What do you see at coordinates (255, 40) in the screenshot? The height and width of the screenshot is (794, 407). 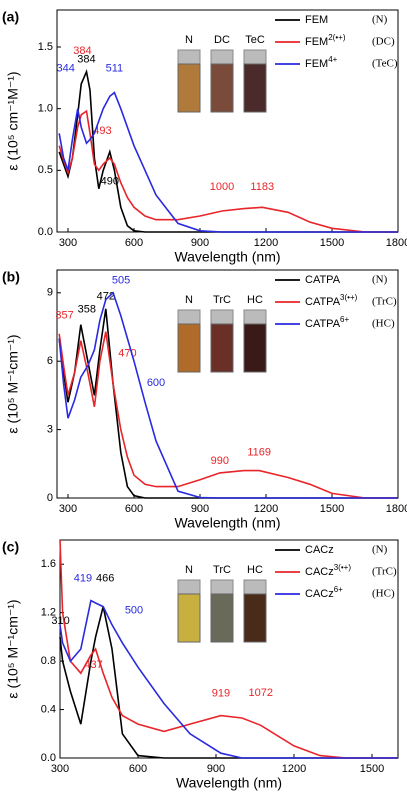 I see `inset-label: TeC` at bounding box center [255, 40].